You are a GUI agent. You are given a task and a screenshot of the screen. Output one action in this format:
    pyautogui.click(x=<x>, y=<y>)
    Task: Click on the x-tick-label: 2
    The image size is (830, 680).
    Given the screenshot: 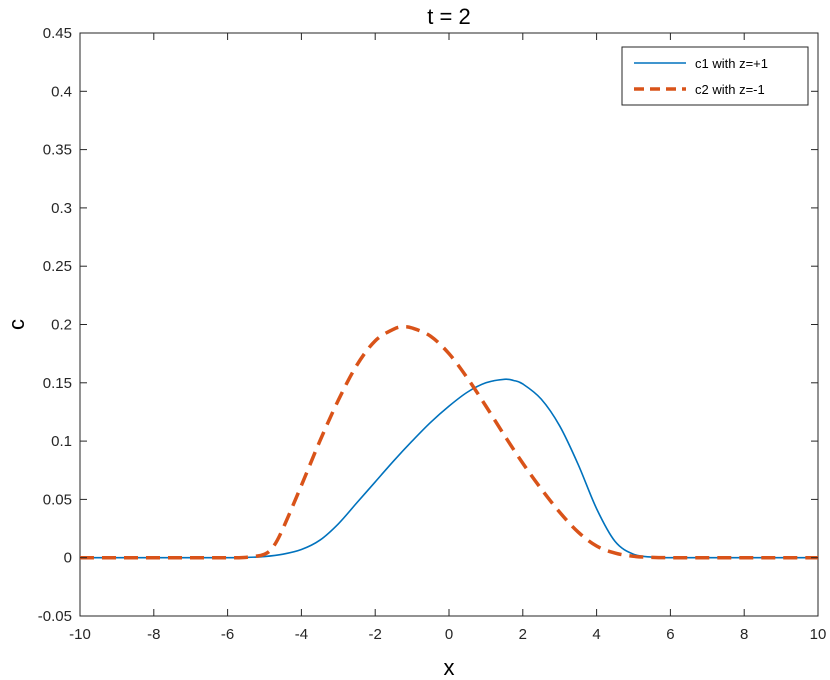 What is the action you would take?
    pyautogui.click(x=523, y=634)
    